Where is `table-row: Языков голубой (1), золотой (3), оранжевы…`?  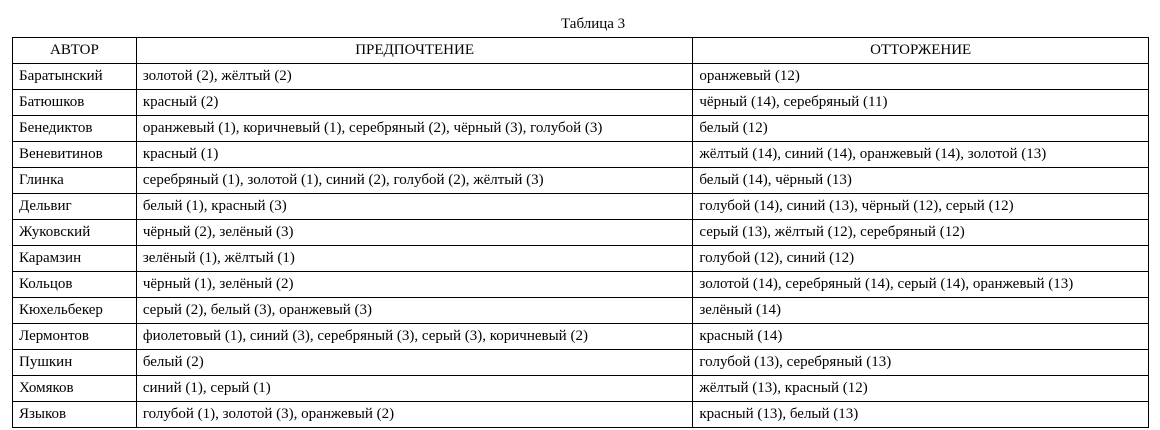 table-row: Языков голубой (1), золотой (3), оранжевы… is located at coordinates (580, 414).